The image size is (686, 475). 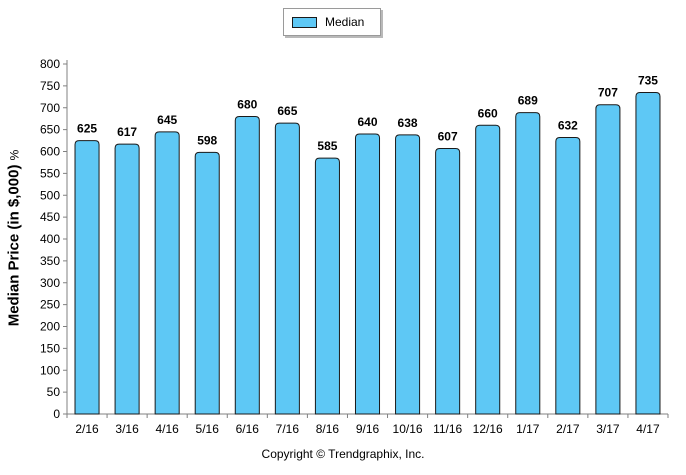 I want to click on y-tick-label: 600, so click(x=50, y=152).